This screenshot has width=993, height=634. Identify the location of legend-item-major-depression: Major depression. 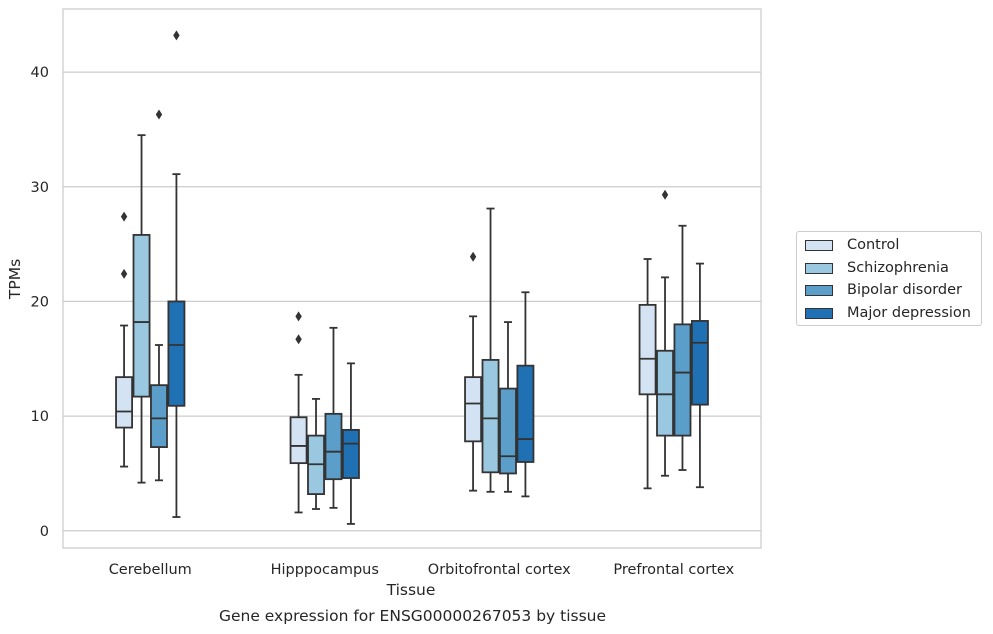
(888, 313).